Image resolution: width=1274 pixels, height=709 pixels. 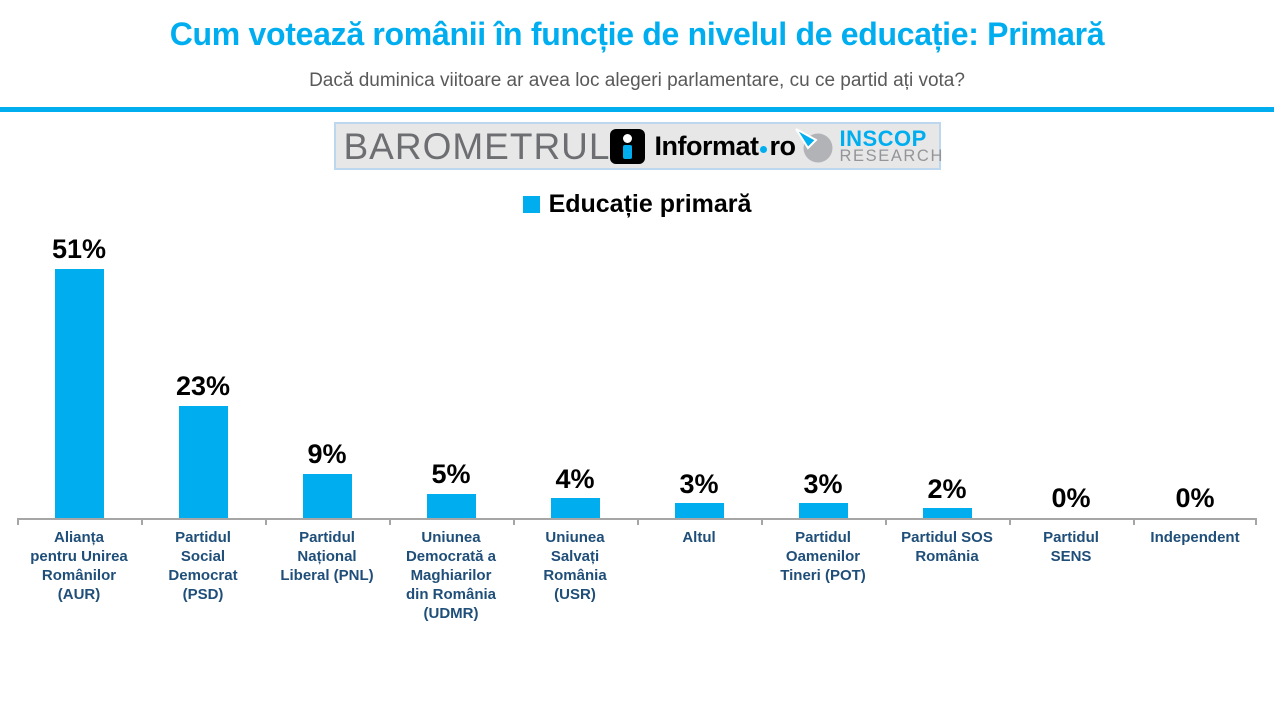 What do you see at coordinates (477, 146) in the screenshot?
I see `barometrul-logo: BAROMETRUL` at bounding box center [477, 146].